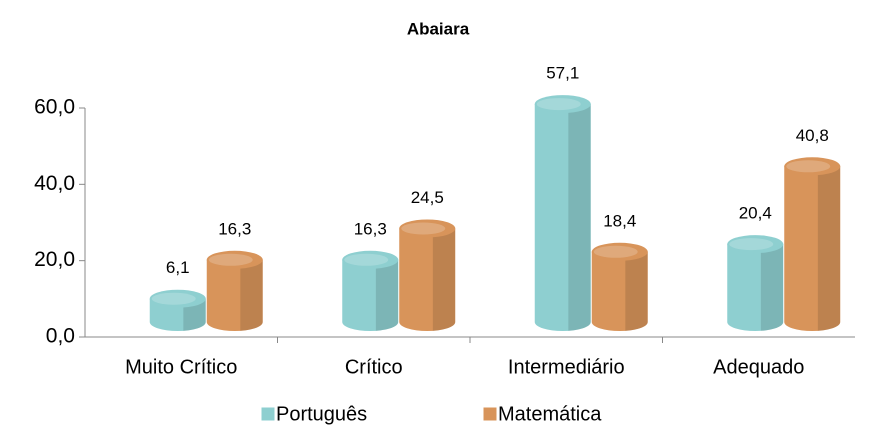  What do you see at coordinates (619, 220) in the screenshot?
I see `value-label: 18,4` at bounding box center [619, 220].